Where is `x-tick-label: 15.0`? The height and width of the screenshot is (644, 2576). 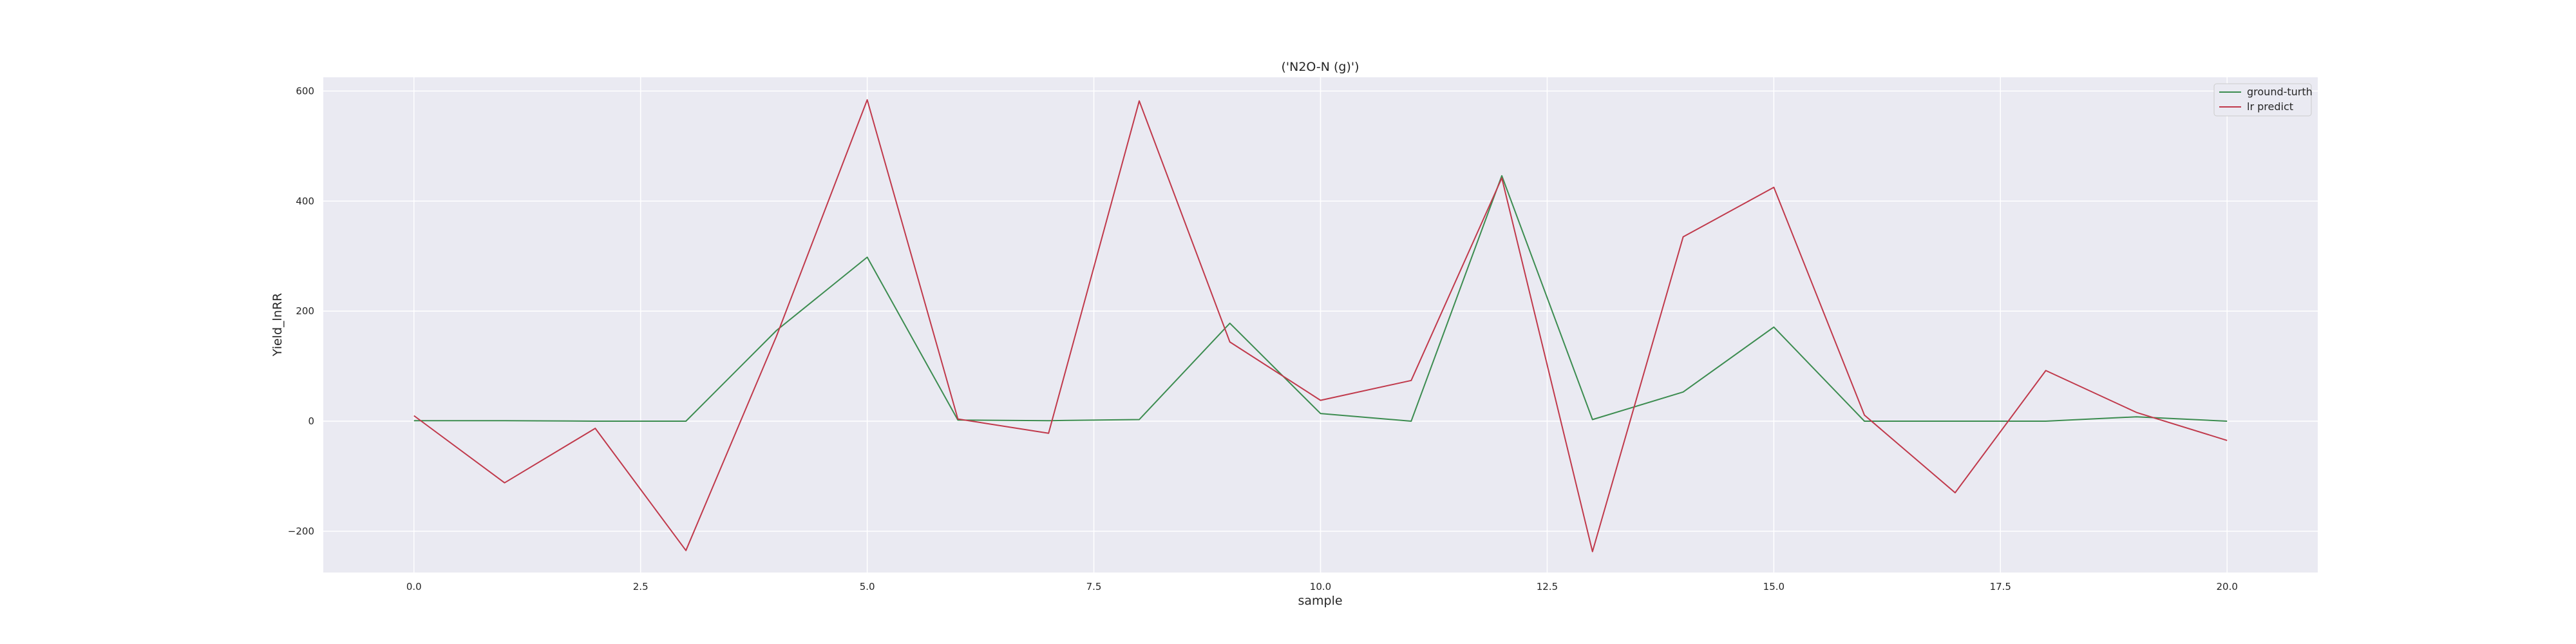
x-tick-label: 15.0 is located at coordinates (1774, 587).